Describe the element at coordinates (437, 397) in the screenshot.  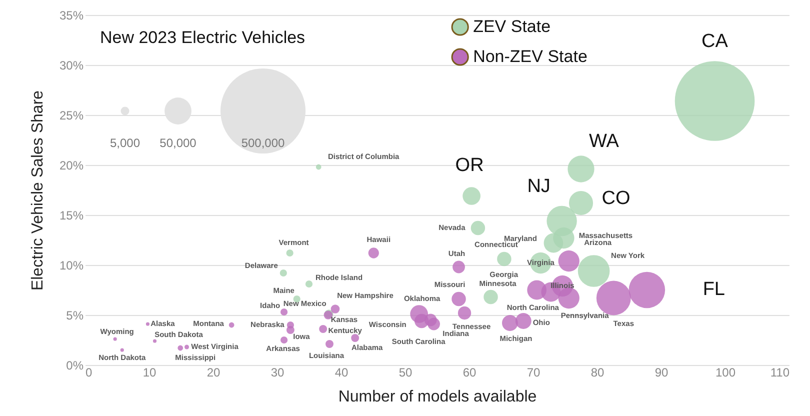
I see `x-axis-title: Number of models available` at that location.